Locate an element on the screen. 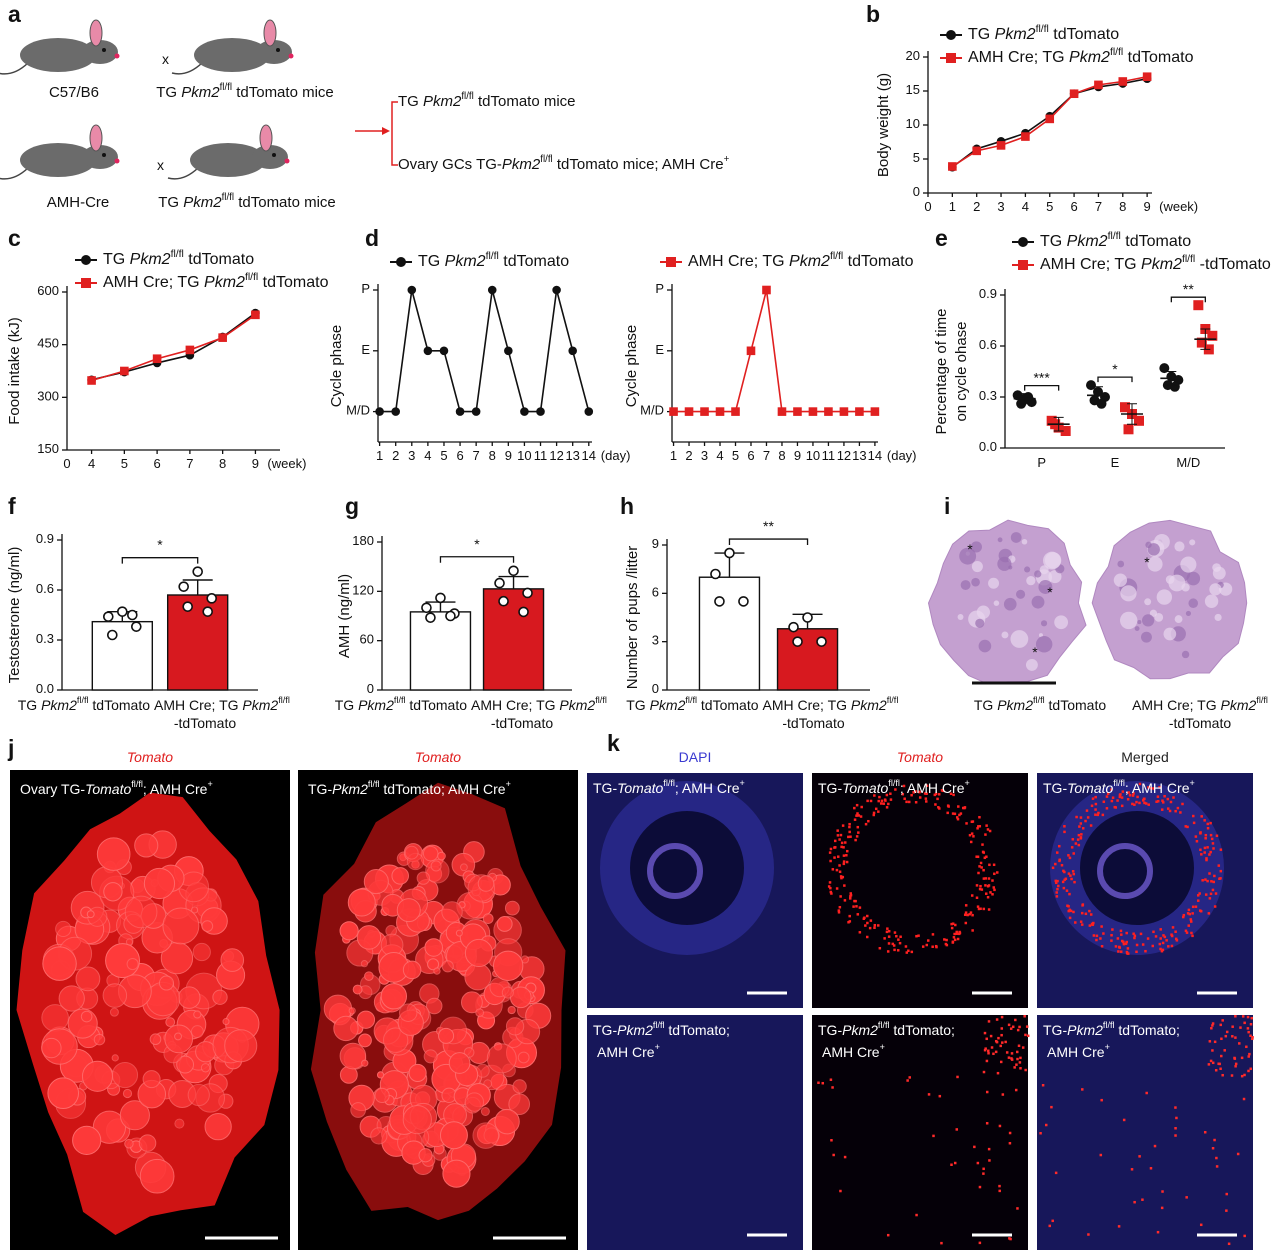  y-tick-label: 150 is located at coordinates (48, 448).